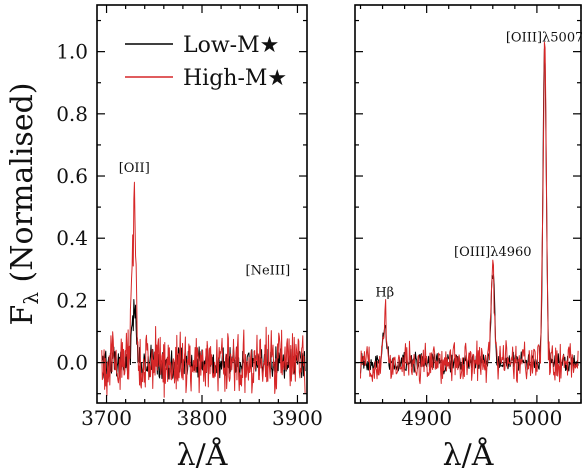 This screenshot has height=473, width=582. I want to click on right-annotation-label: Hβ, so click(384, 292).